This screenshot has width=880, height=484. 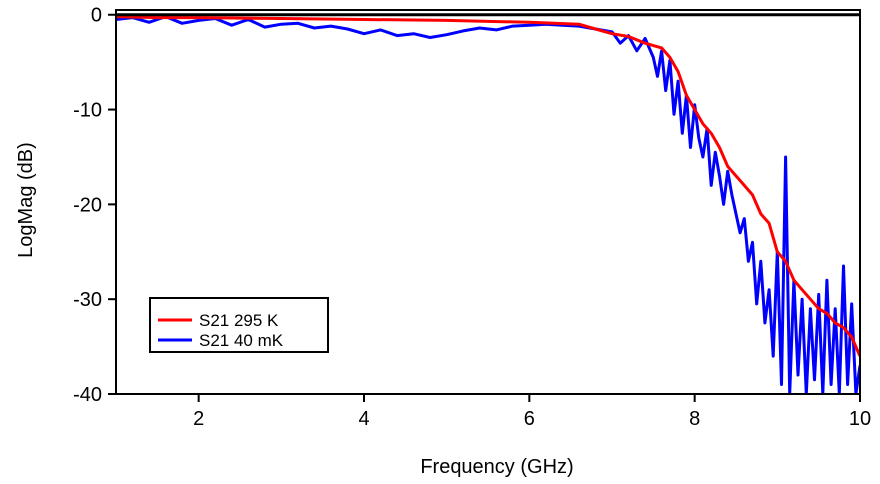 What do you see at coordinates (87, 111) in the screenshot?
I see `y-tick-label: -10` at bounding box center [87, 111].